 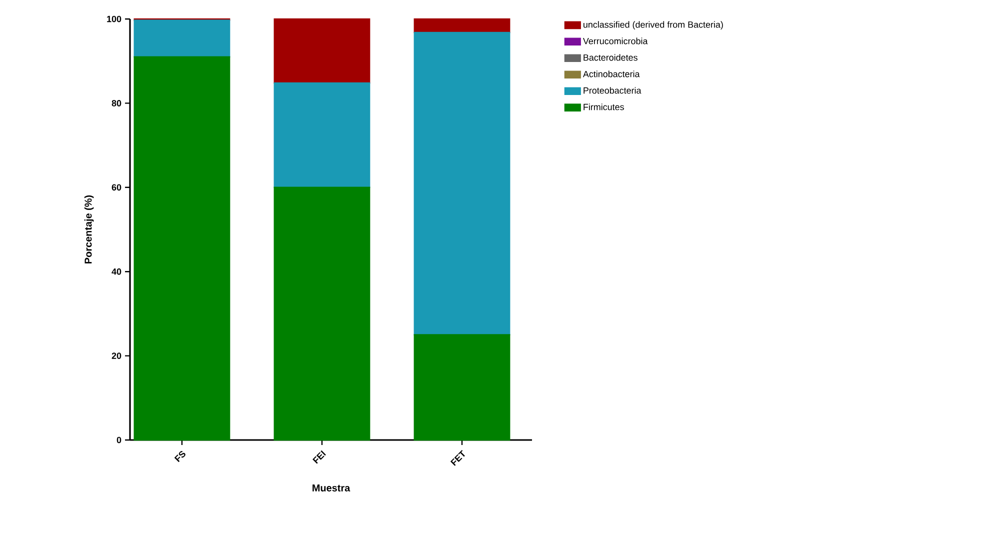 What do you see at coordinates (611, 74) in the screenshot?
I see `legend-label: Actinobacteria` at bounding box center [611, 74].